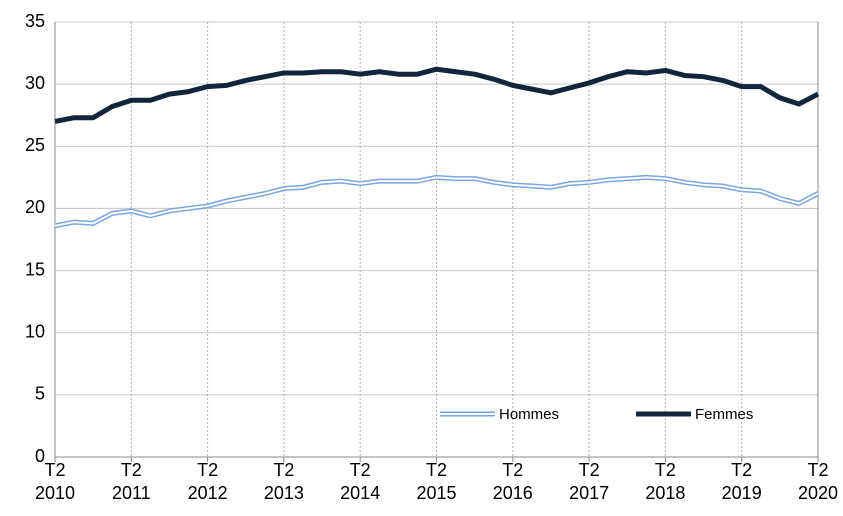 This screenshot has height=516, width=843. I want to click on x-tick-label: T2 2015, so click(436, 481).